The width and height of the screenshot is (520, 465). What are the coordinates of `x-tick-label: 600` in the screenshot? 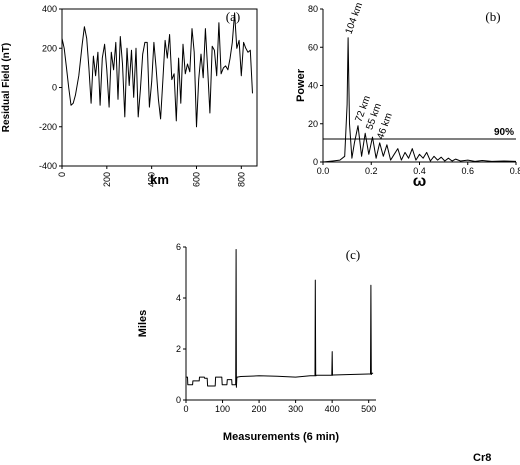 It's located at (196, 179).